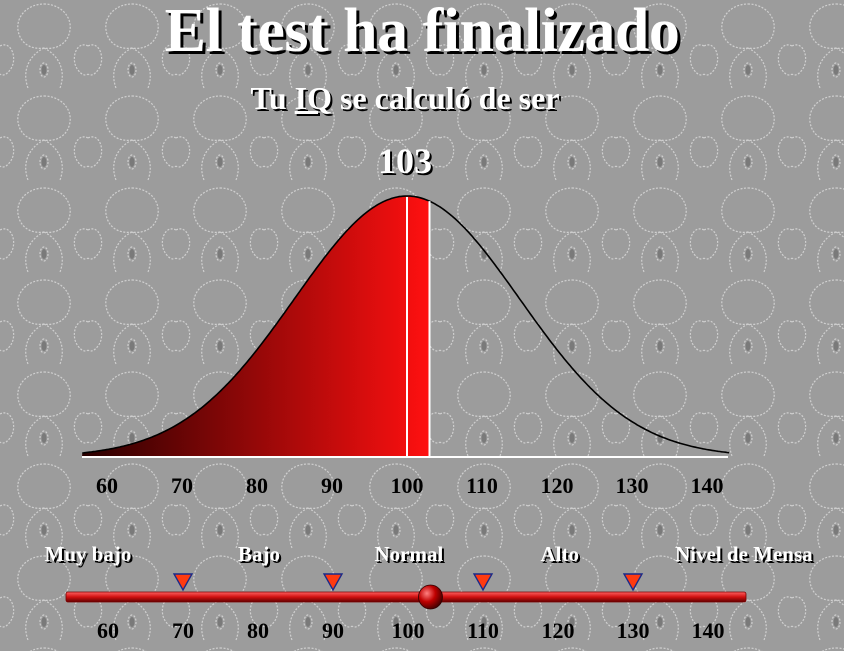 This screenshot has height=651, width=844. I want to click on x-tick-label-110: 110, so click(482, 485).